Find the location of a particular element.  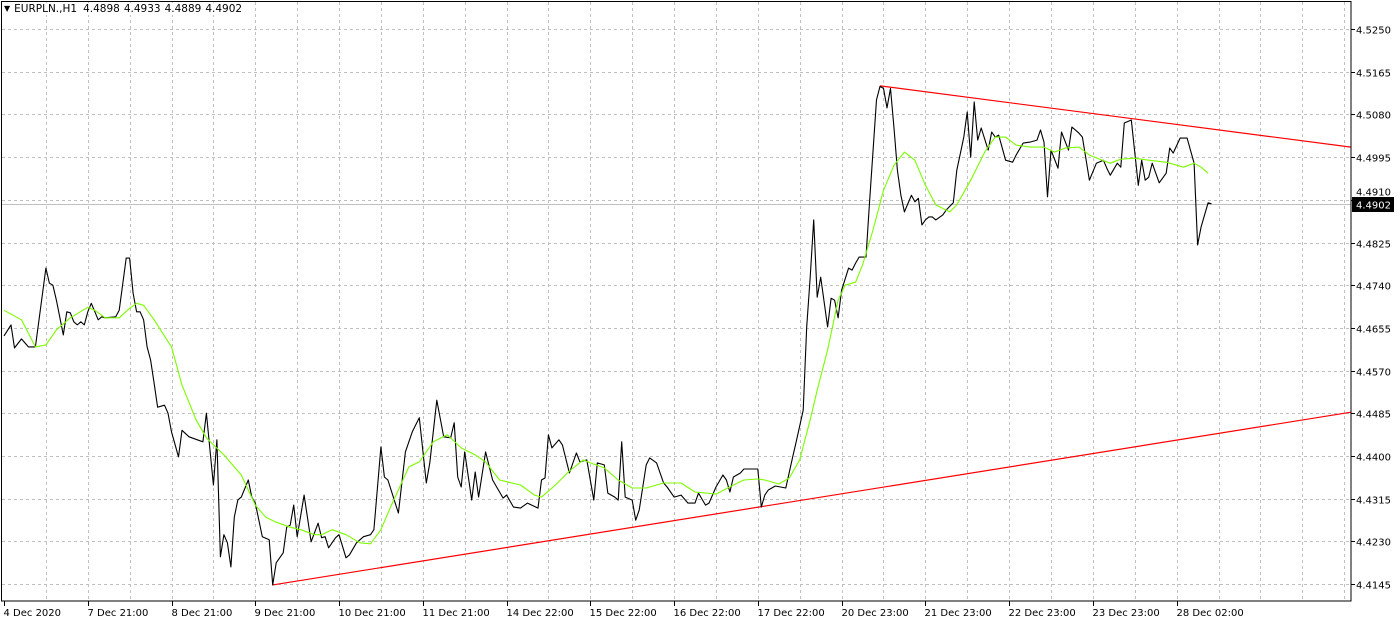

x-tick-label: 11 Dec 21:00 is located at coordinates (456, 613).